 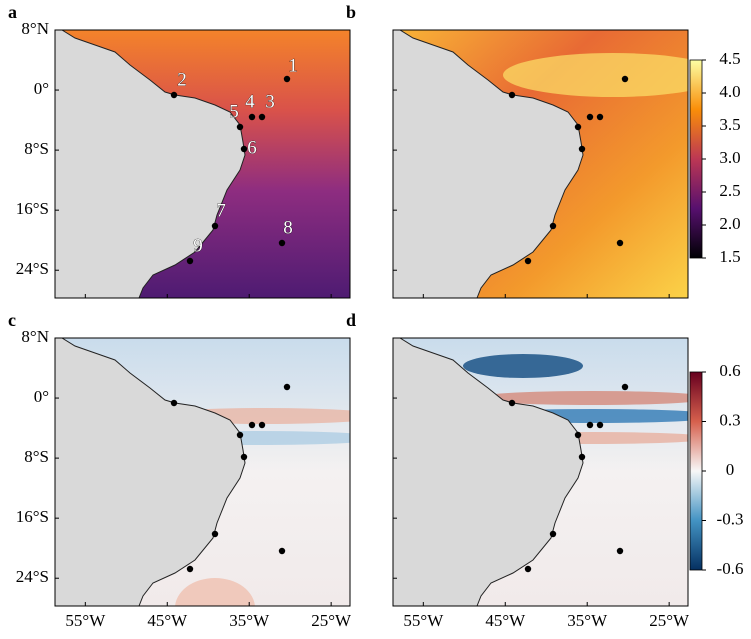 What do you see at coordinates (729, 370) in the screenshot?
I see `colorbar-tick-label: 0.6` at bounding box center [729, 370].